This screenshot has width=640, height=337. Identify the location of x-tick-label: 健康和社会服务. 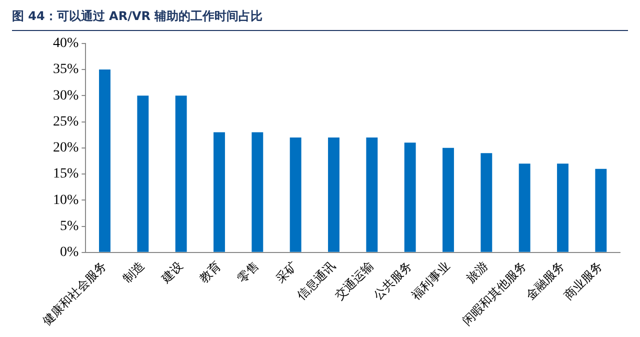
(75, 293).